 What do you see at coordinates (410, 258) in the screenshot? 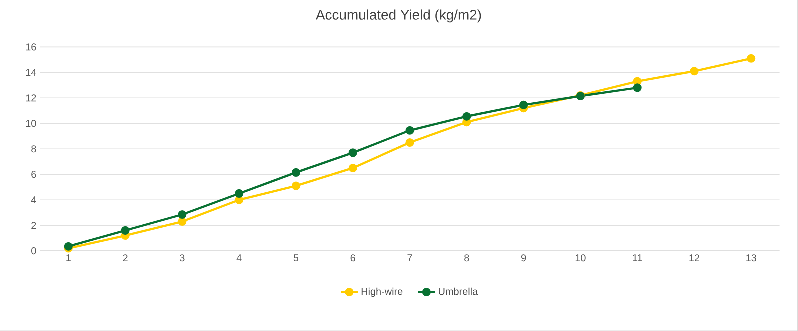
I see `x-tick-label: 7` at bounding box center [410, 258].